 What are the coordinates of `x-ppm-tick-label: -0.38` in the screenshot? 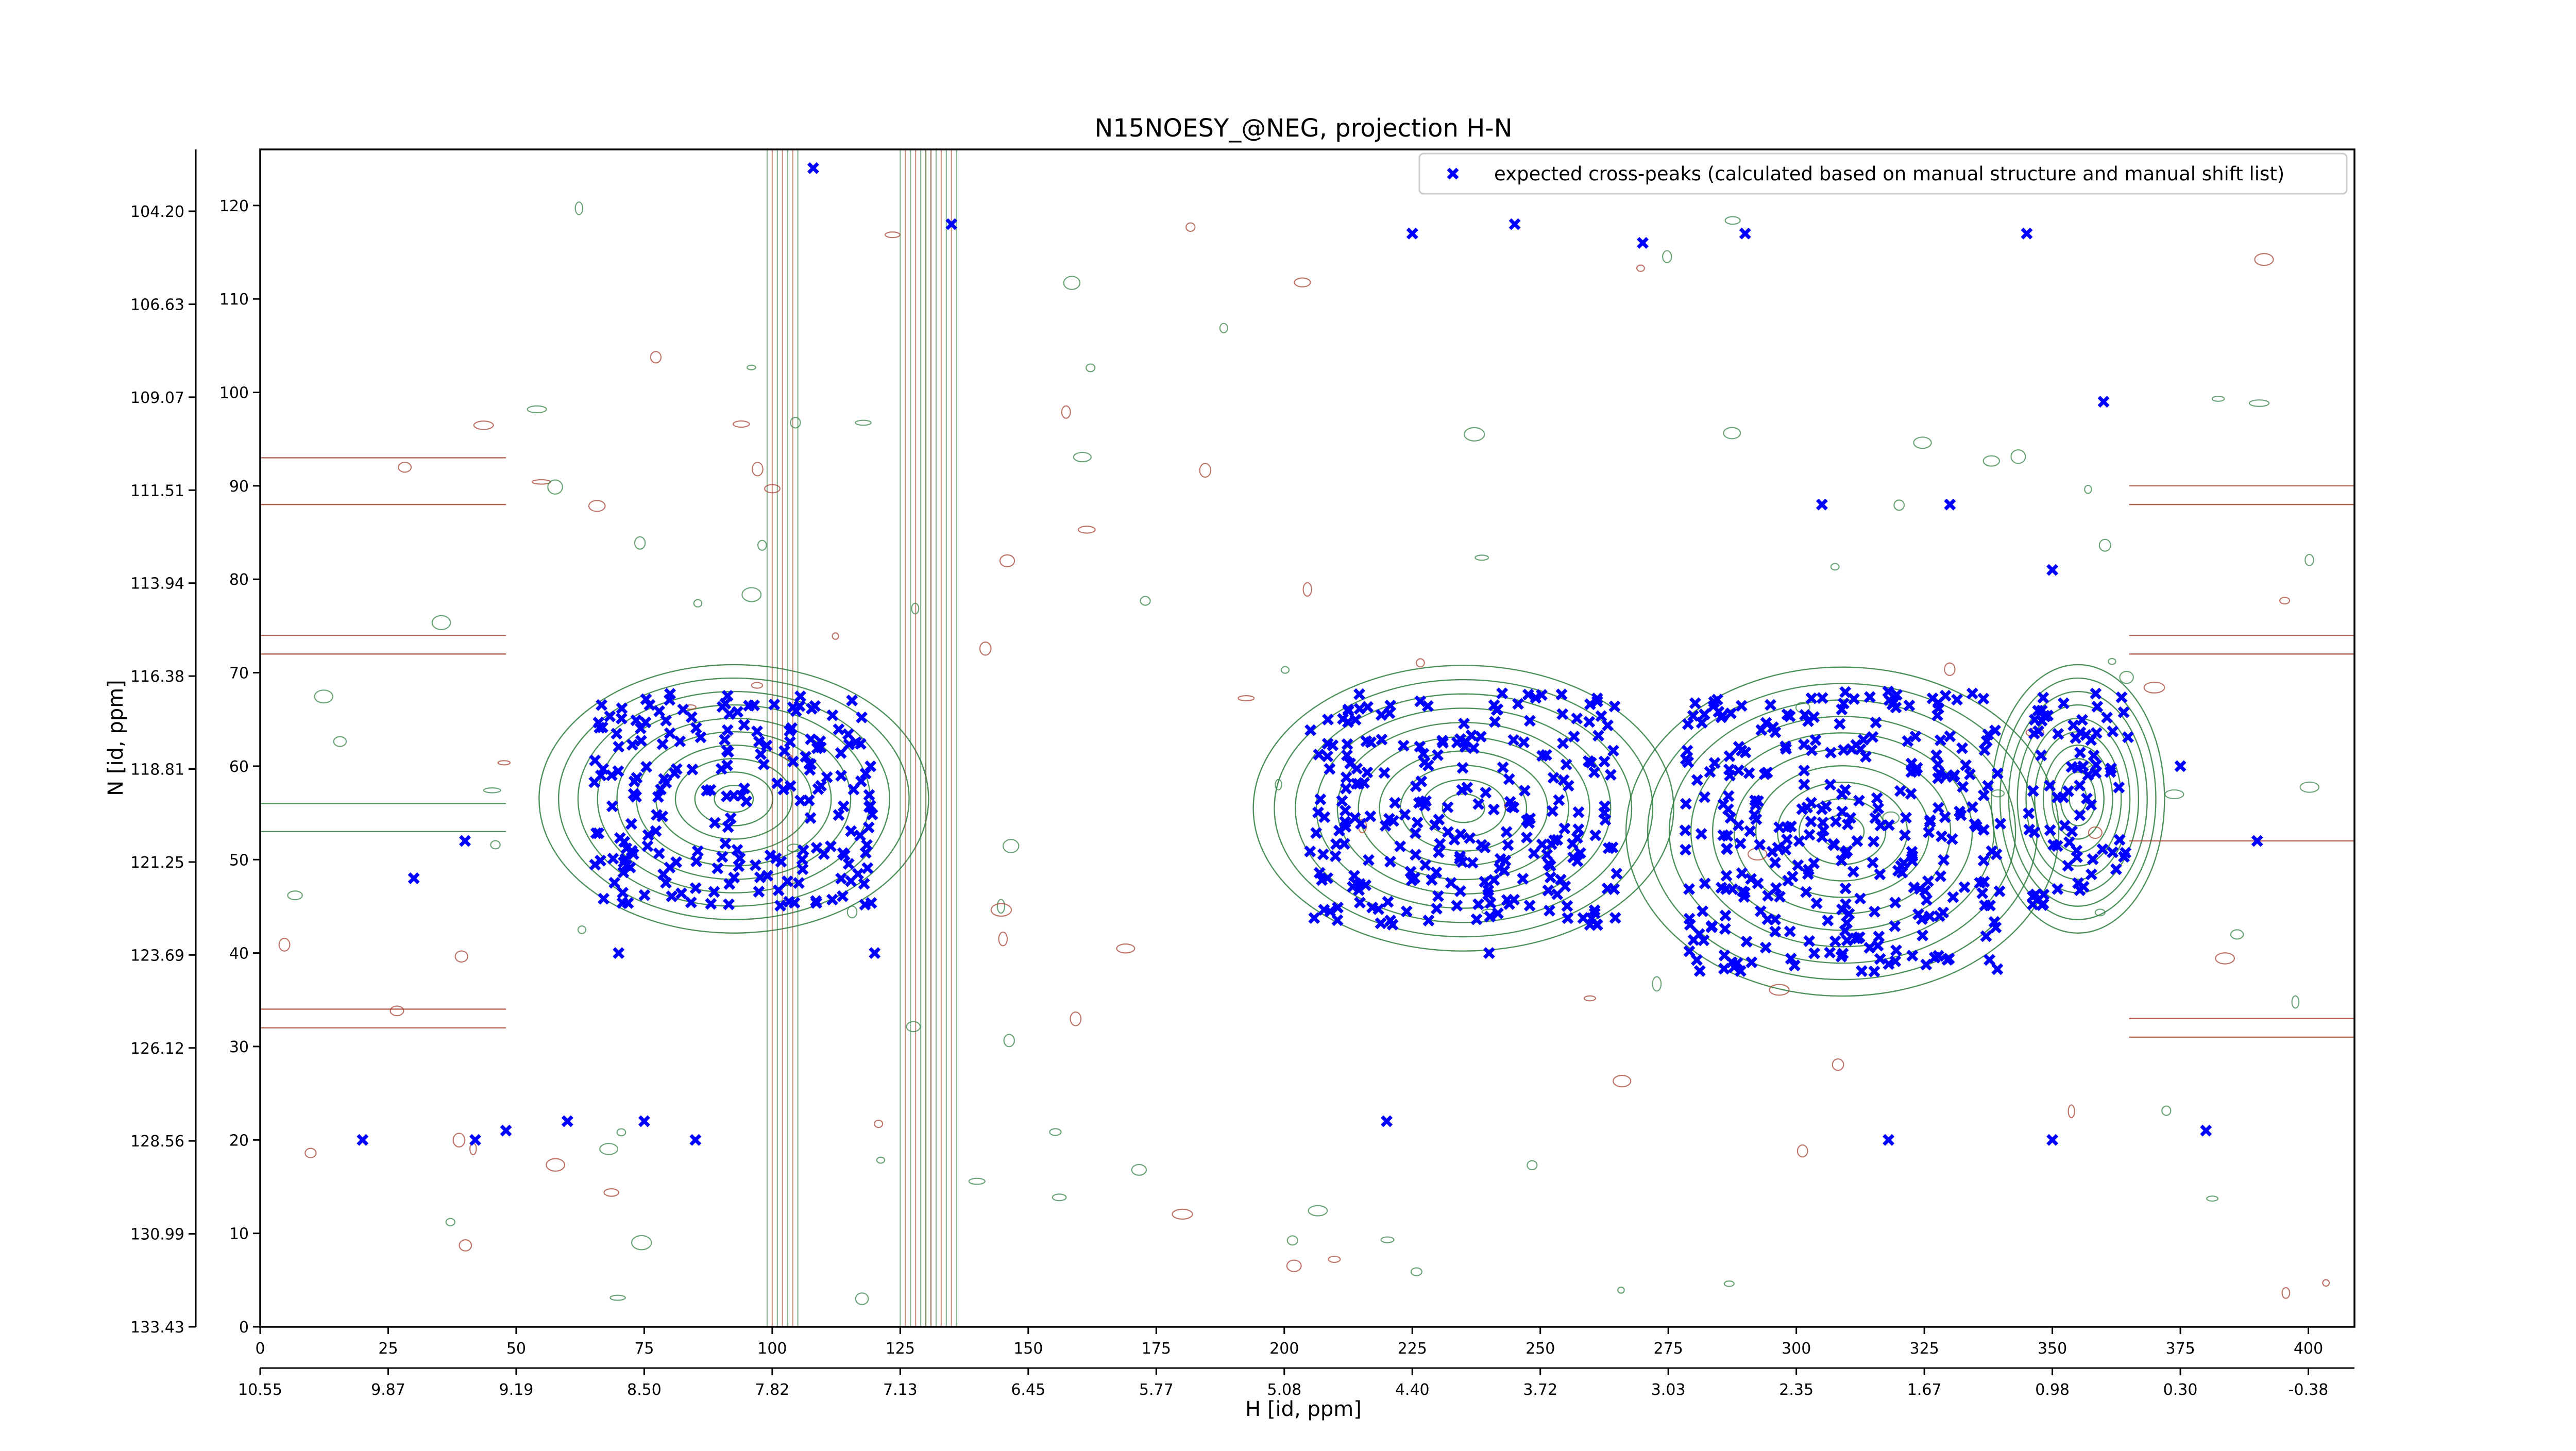 It's located at (2309, 1390).